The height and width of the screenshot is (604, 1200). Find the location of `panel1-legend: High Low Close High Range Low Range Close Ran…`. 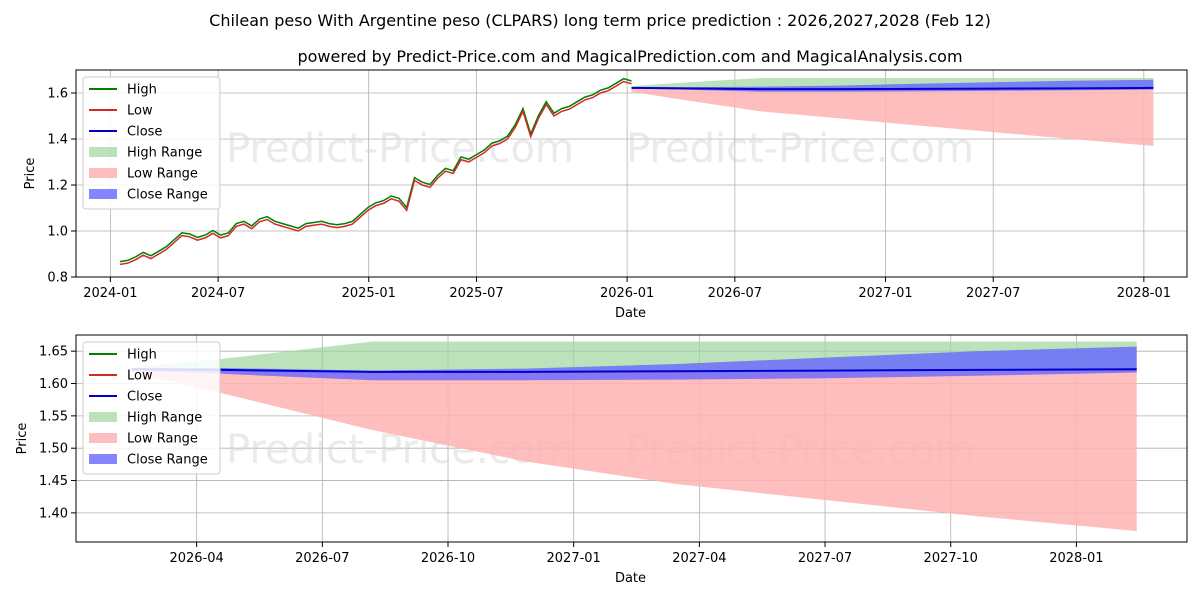

panel1-legend: High Low Close High Range Low Range Close Ran… is located at coordinates (151, 143).